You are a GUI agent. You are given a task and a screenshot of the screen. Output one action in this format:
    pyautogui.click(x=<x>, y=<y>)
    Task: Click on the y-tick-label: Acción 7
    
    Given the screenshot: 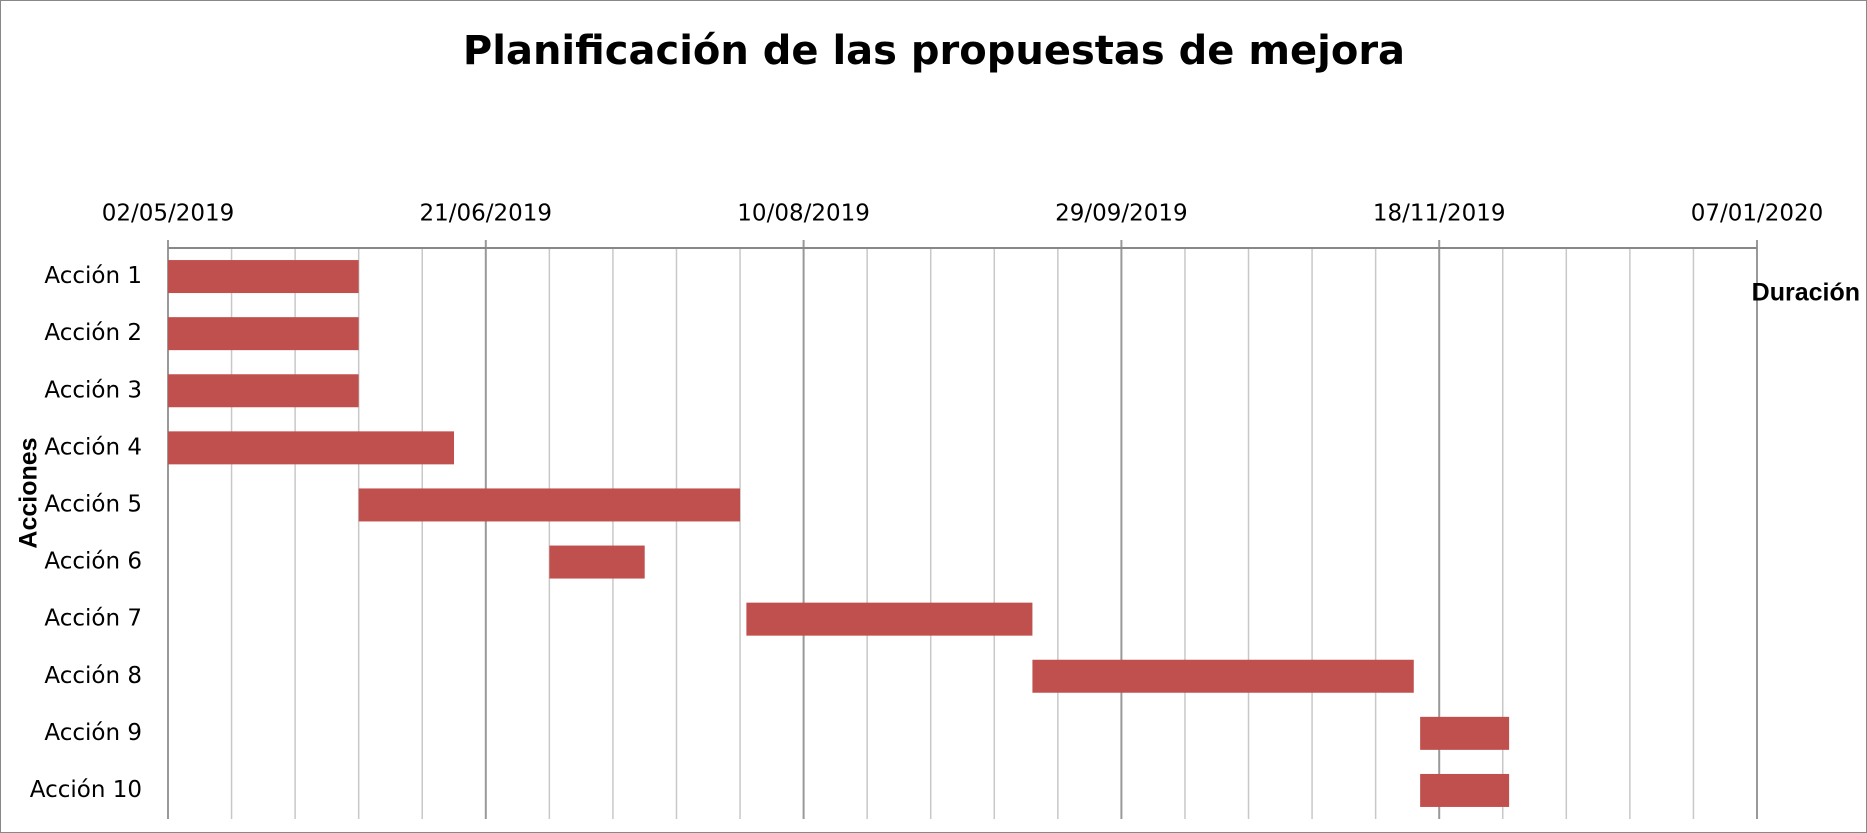 What is the action you would take?
    pyautogui.click(x=93, y=619)
    